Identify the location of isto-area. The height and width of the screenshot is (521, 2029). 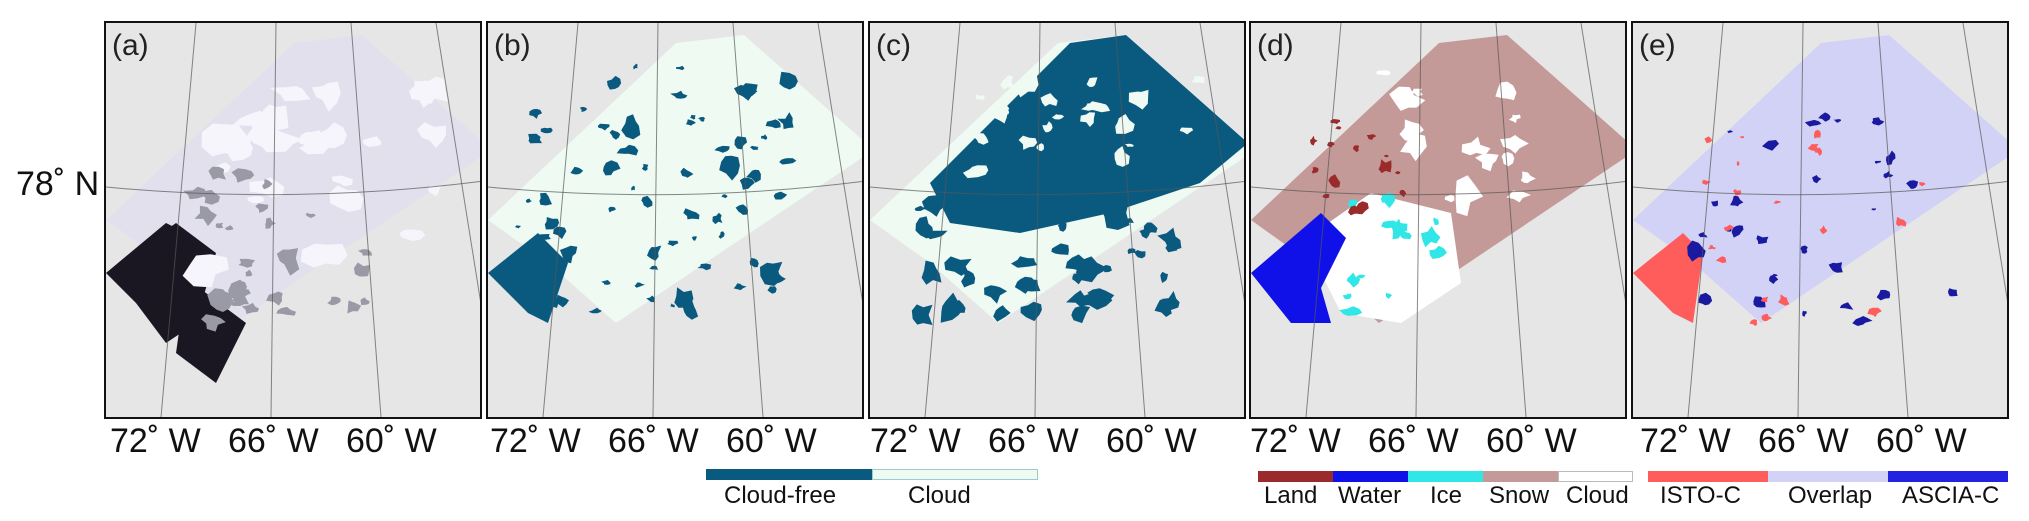
(1668, 278).